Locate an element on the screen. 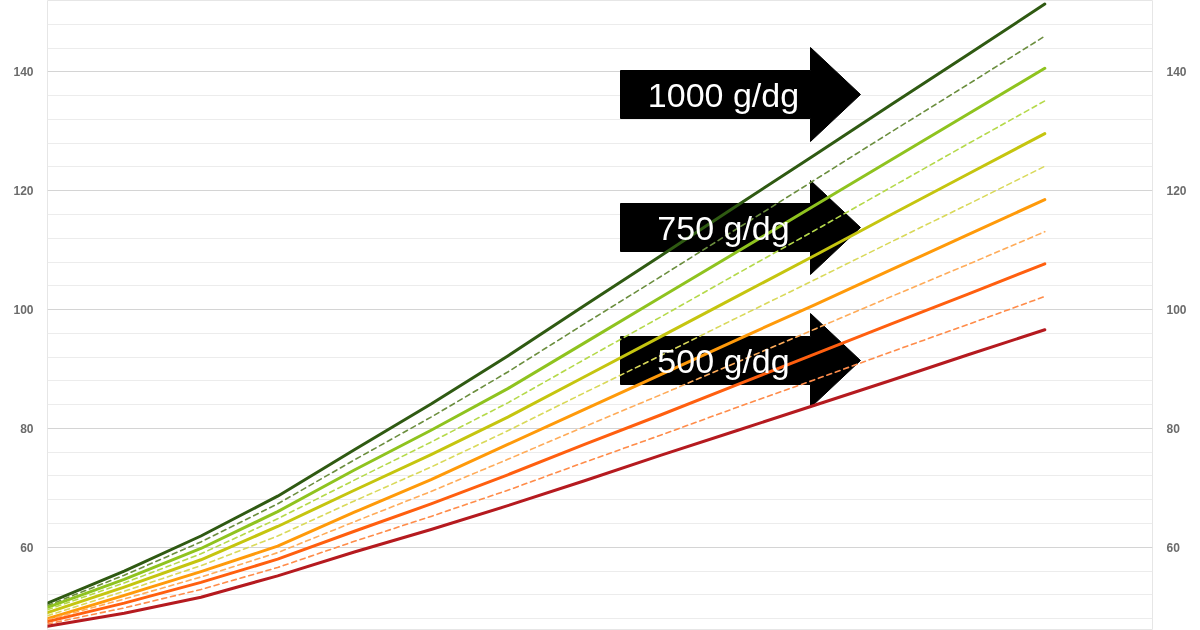  y-tick-label: 120 is located at coordinates (23, 191).